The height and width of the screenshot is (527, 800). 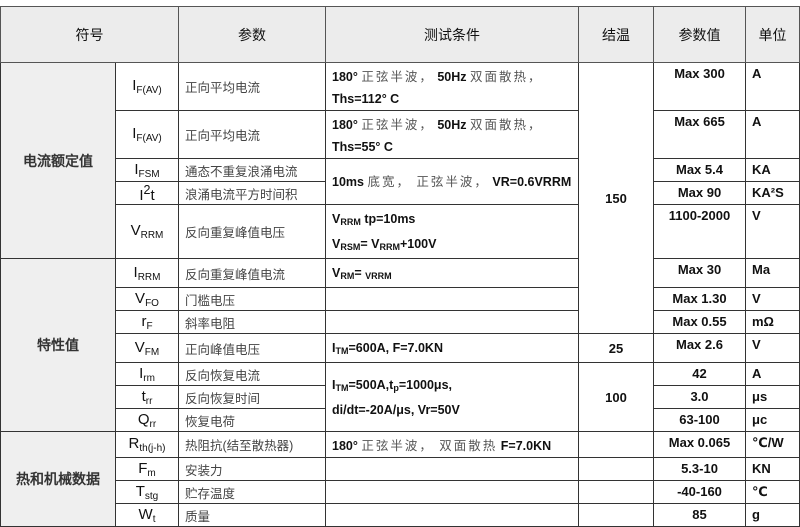 I want to click on symbol-cell: IF(AV), so click(x=147, y=134).